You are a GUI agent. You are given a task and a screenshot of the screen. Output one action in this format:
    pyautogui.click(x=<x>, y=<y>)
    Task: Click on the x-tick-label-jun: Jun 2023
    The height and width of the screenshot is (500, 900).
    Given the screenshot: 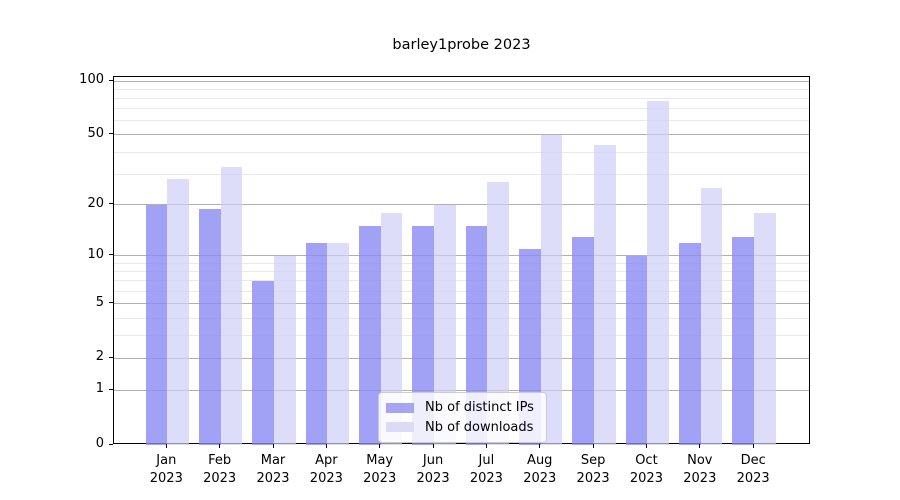 What is the action you would take?
    pyautogui.click(x=433, y=469)
    